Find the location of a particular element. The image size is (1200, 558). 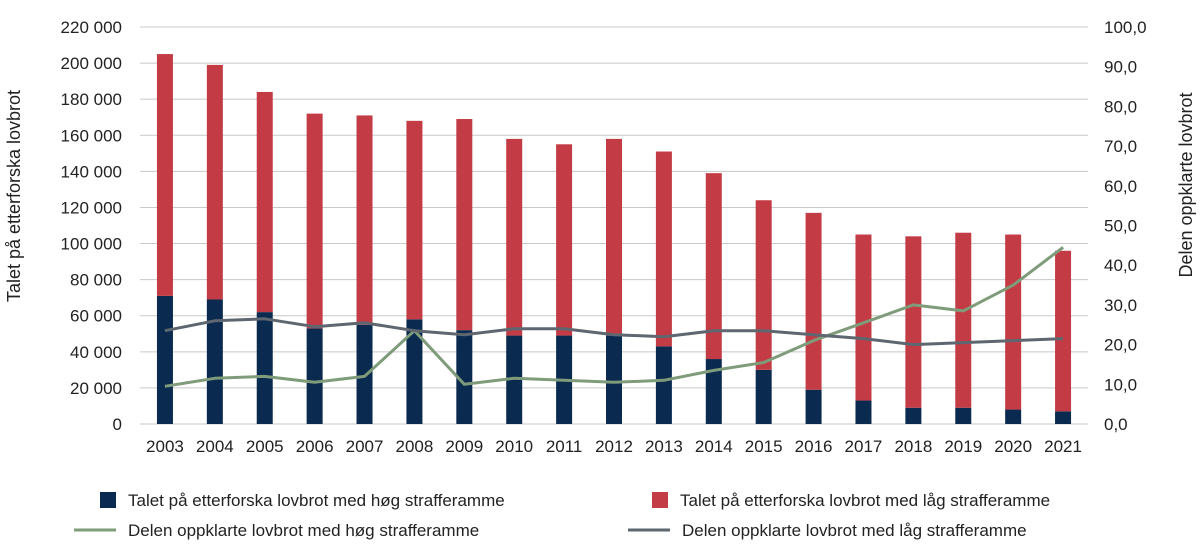

x-tick-label: 2005 is located at coordinates (265, 446).